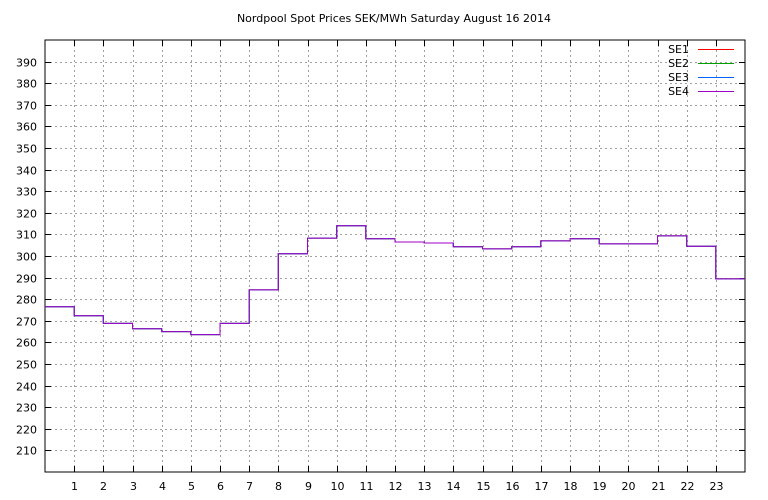  I want to click on x-tick-label: 2, so click(103, 486).